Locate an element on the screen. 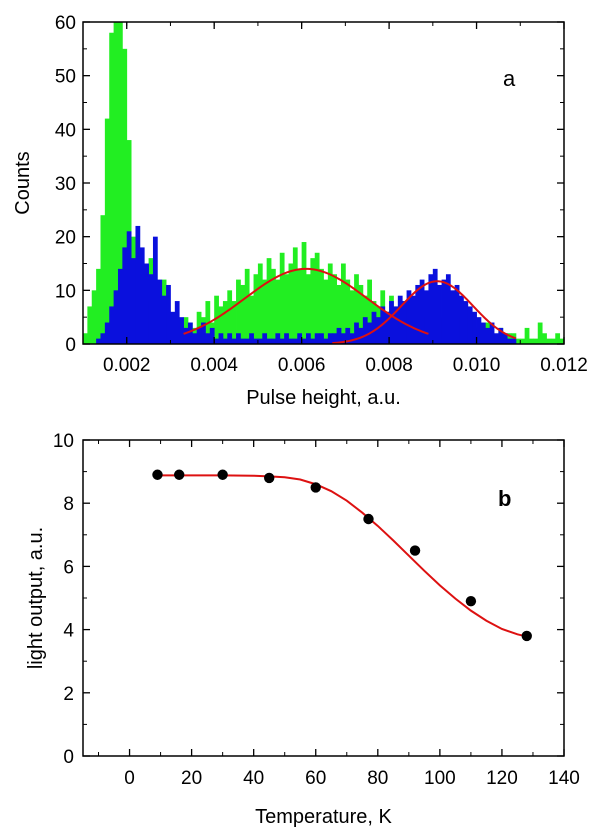 The height and width of the screenshot is (835, 598). panel-a-xtick-label-5: 0.012 is located at coordinates (564, 365).